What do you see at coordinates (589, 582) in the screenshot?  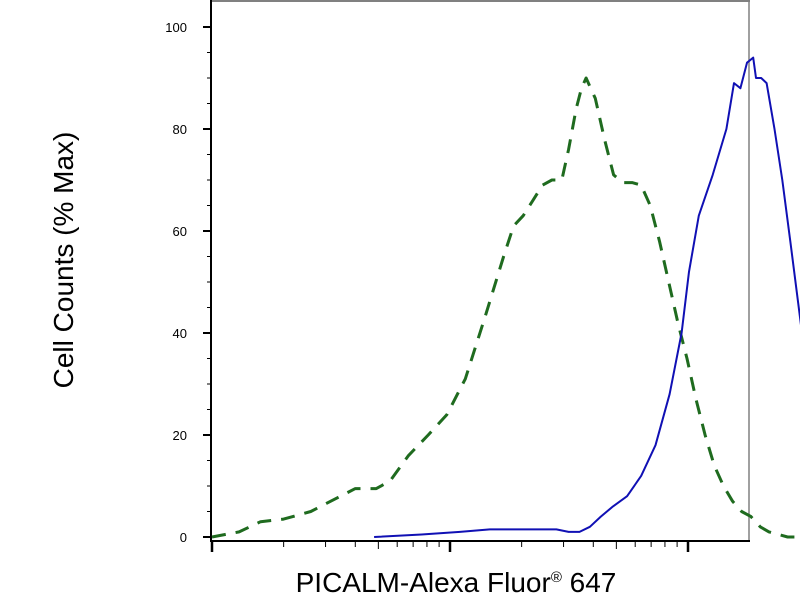 I see `x-axis-title-suffix: 647` at bounding box center [589, 582].